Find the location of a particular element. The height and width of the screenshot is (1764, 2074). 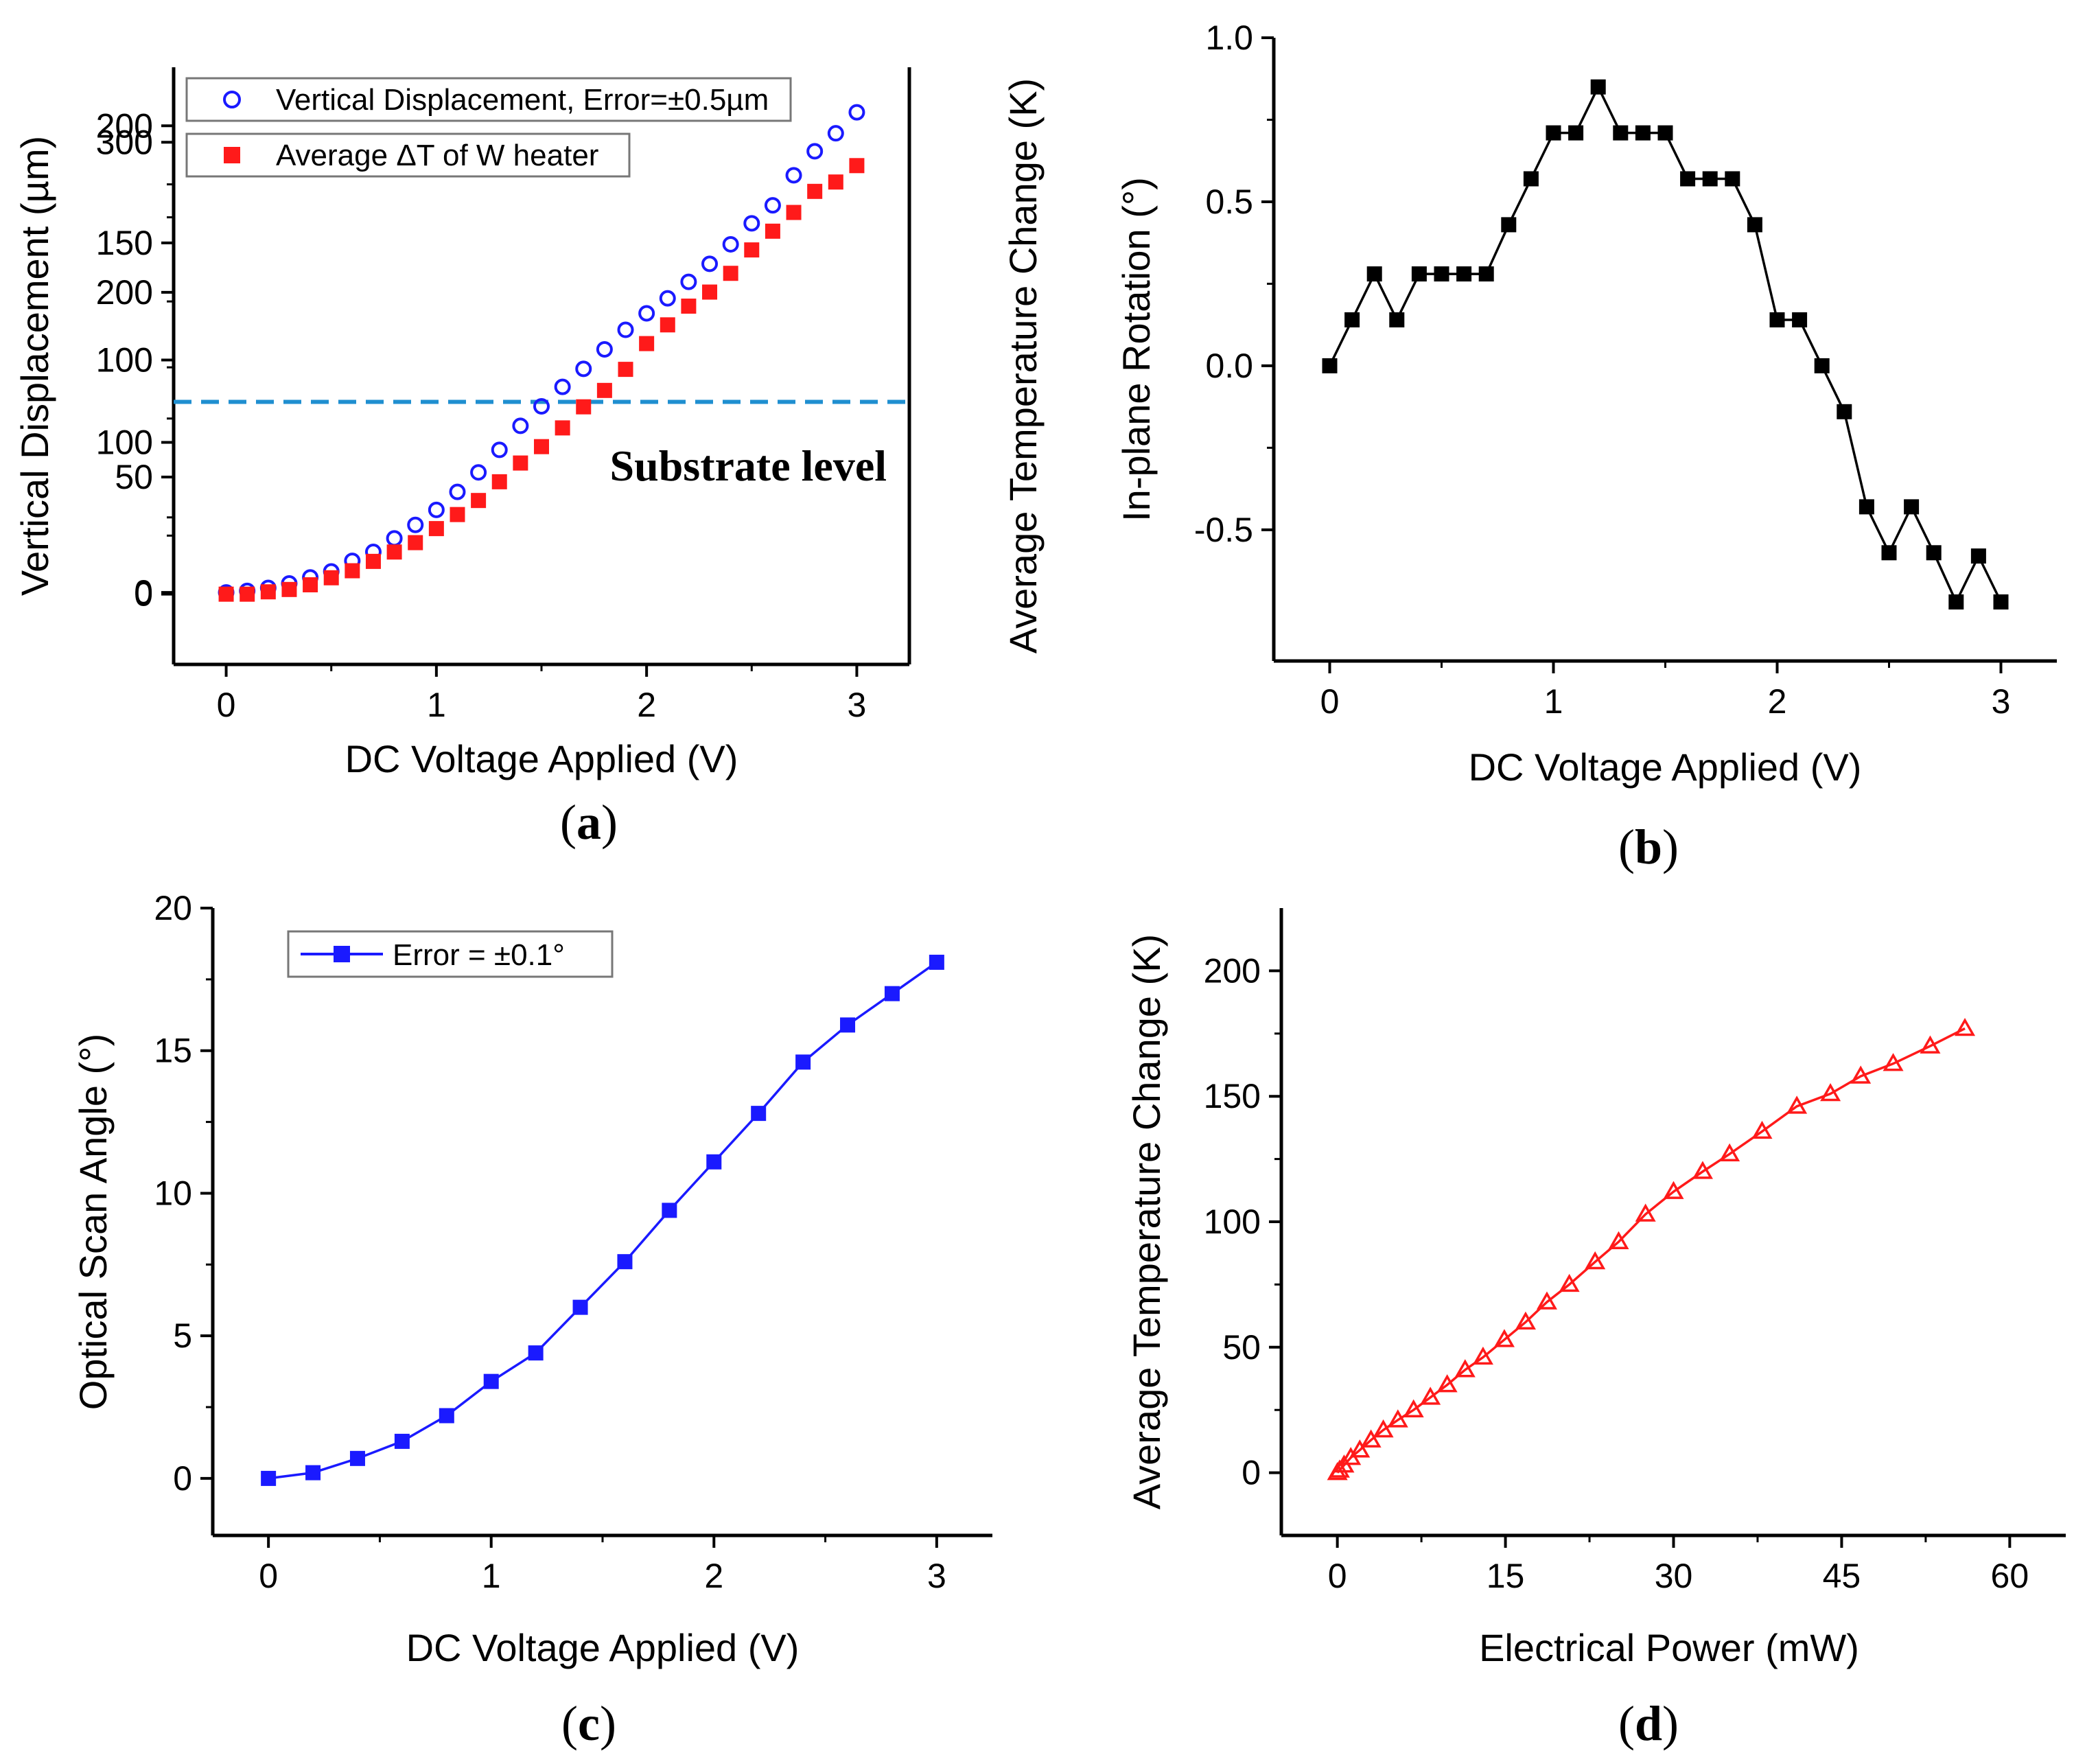

panel-d-x-tick-label: 15 is located at coordinates (1506, 1576).